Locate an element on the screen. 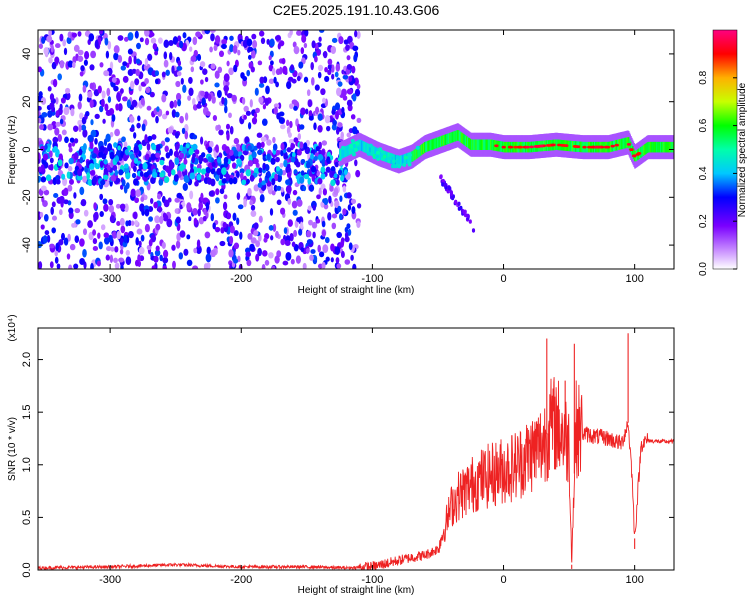 The height and width of the screenshot is (600, 750). spectrogram-x-tick-label: -200 is located at coordinates (241, 279).